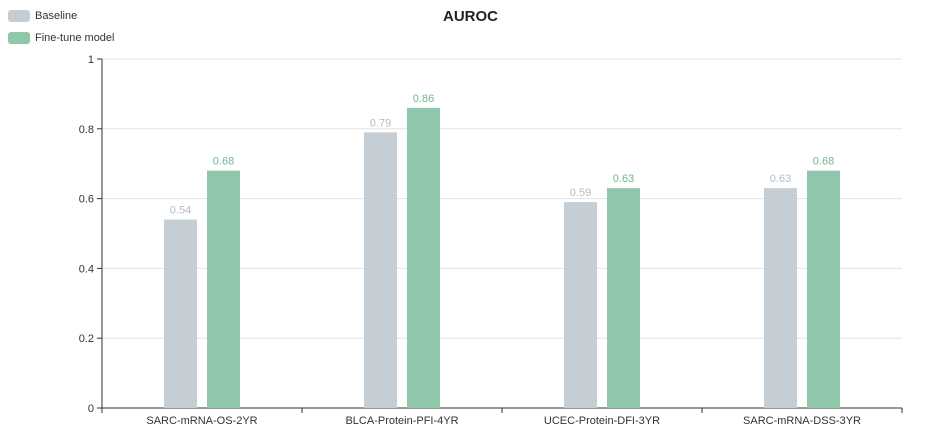 The height and width of the screenshot is (441, 941). I want to click on x-tick-label: BLCA-Protein-PFI-4YR, so click(401, 421).